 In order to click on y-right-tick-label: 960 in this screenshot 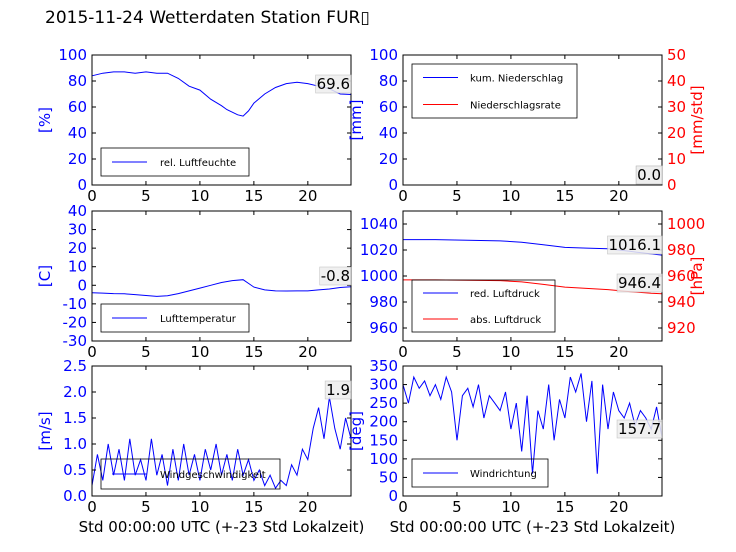, I will do `click(681, 276)`.